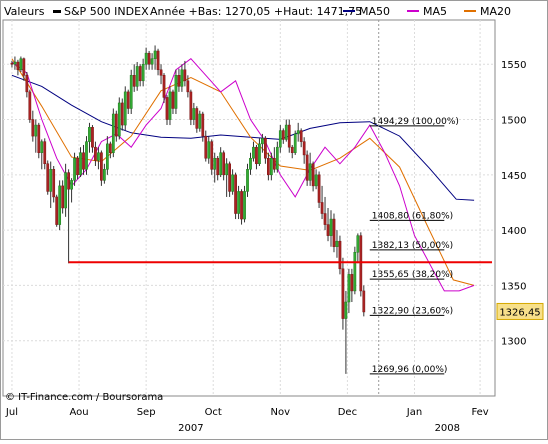 This screenshot has width=548, height=444. What do you see at coordinates (106, 11) in the screenshot?
I see `header-symbol: S&P 500 INDEX` at bounding box center [106, 11].